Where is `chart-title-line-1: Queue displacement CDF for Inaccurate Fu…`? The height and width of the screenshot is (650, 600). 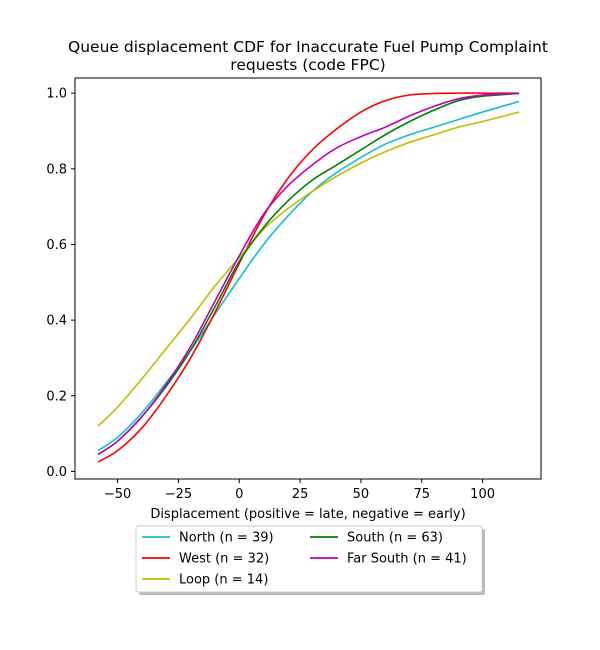
chart-title-line-1: Queue displacement CDF for Inaccurate Fu… is located at coordinates (308, 47).